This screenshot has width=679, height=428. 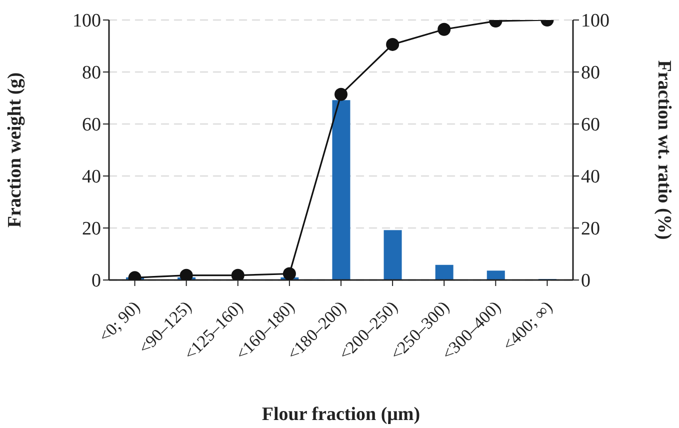 I want to click on y-tick-label: 60, so click(x=91, y=125).